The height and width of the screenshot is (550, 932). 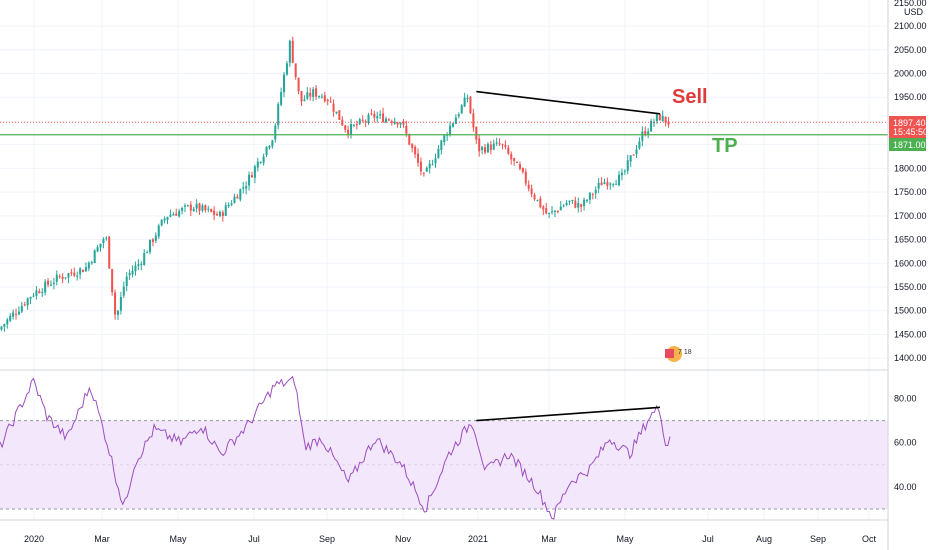 What do you see at coordinates (708, 539) in the screenshot?
I see `time-tick-label: Jul` at bounding box center [708, 539].